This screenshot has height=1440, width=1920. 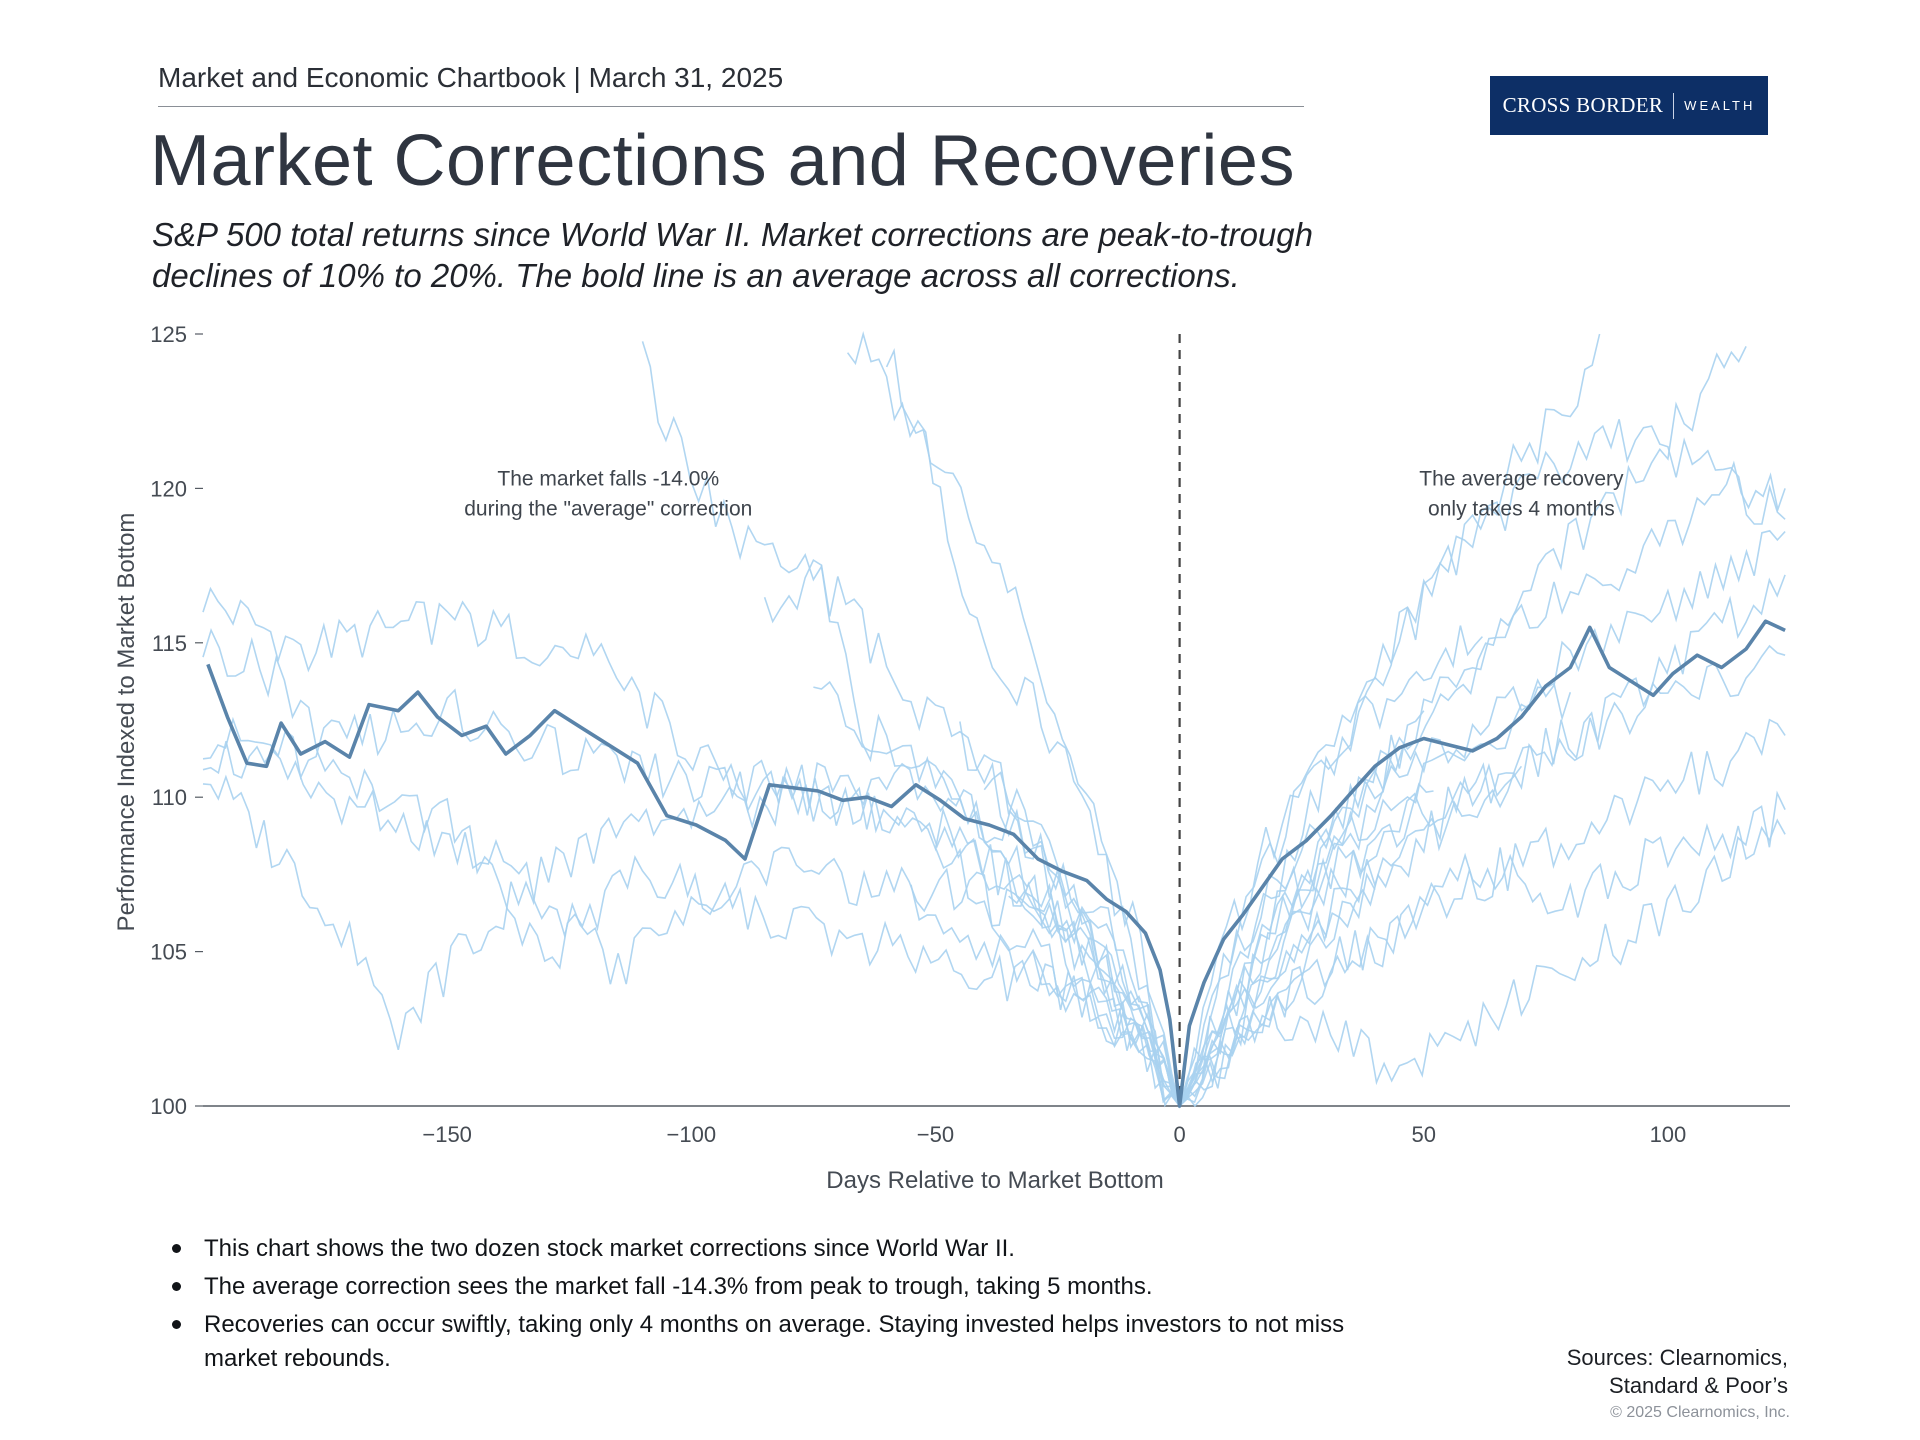 What do you see at coordinates (1677, 1372) in the screenshot?
I see `sources-note: Sources: Clearnomics, Standard & Poor’s` at bounding box center [1677, 1372].